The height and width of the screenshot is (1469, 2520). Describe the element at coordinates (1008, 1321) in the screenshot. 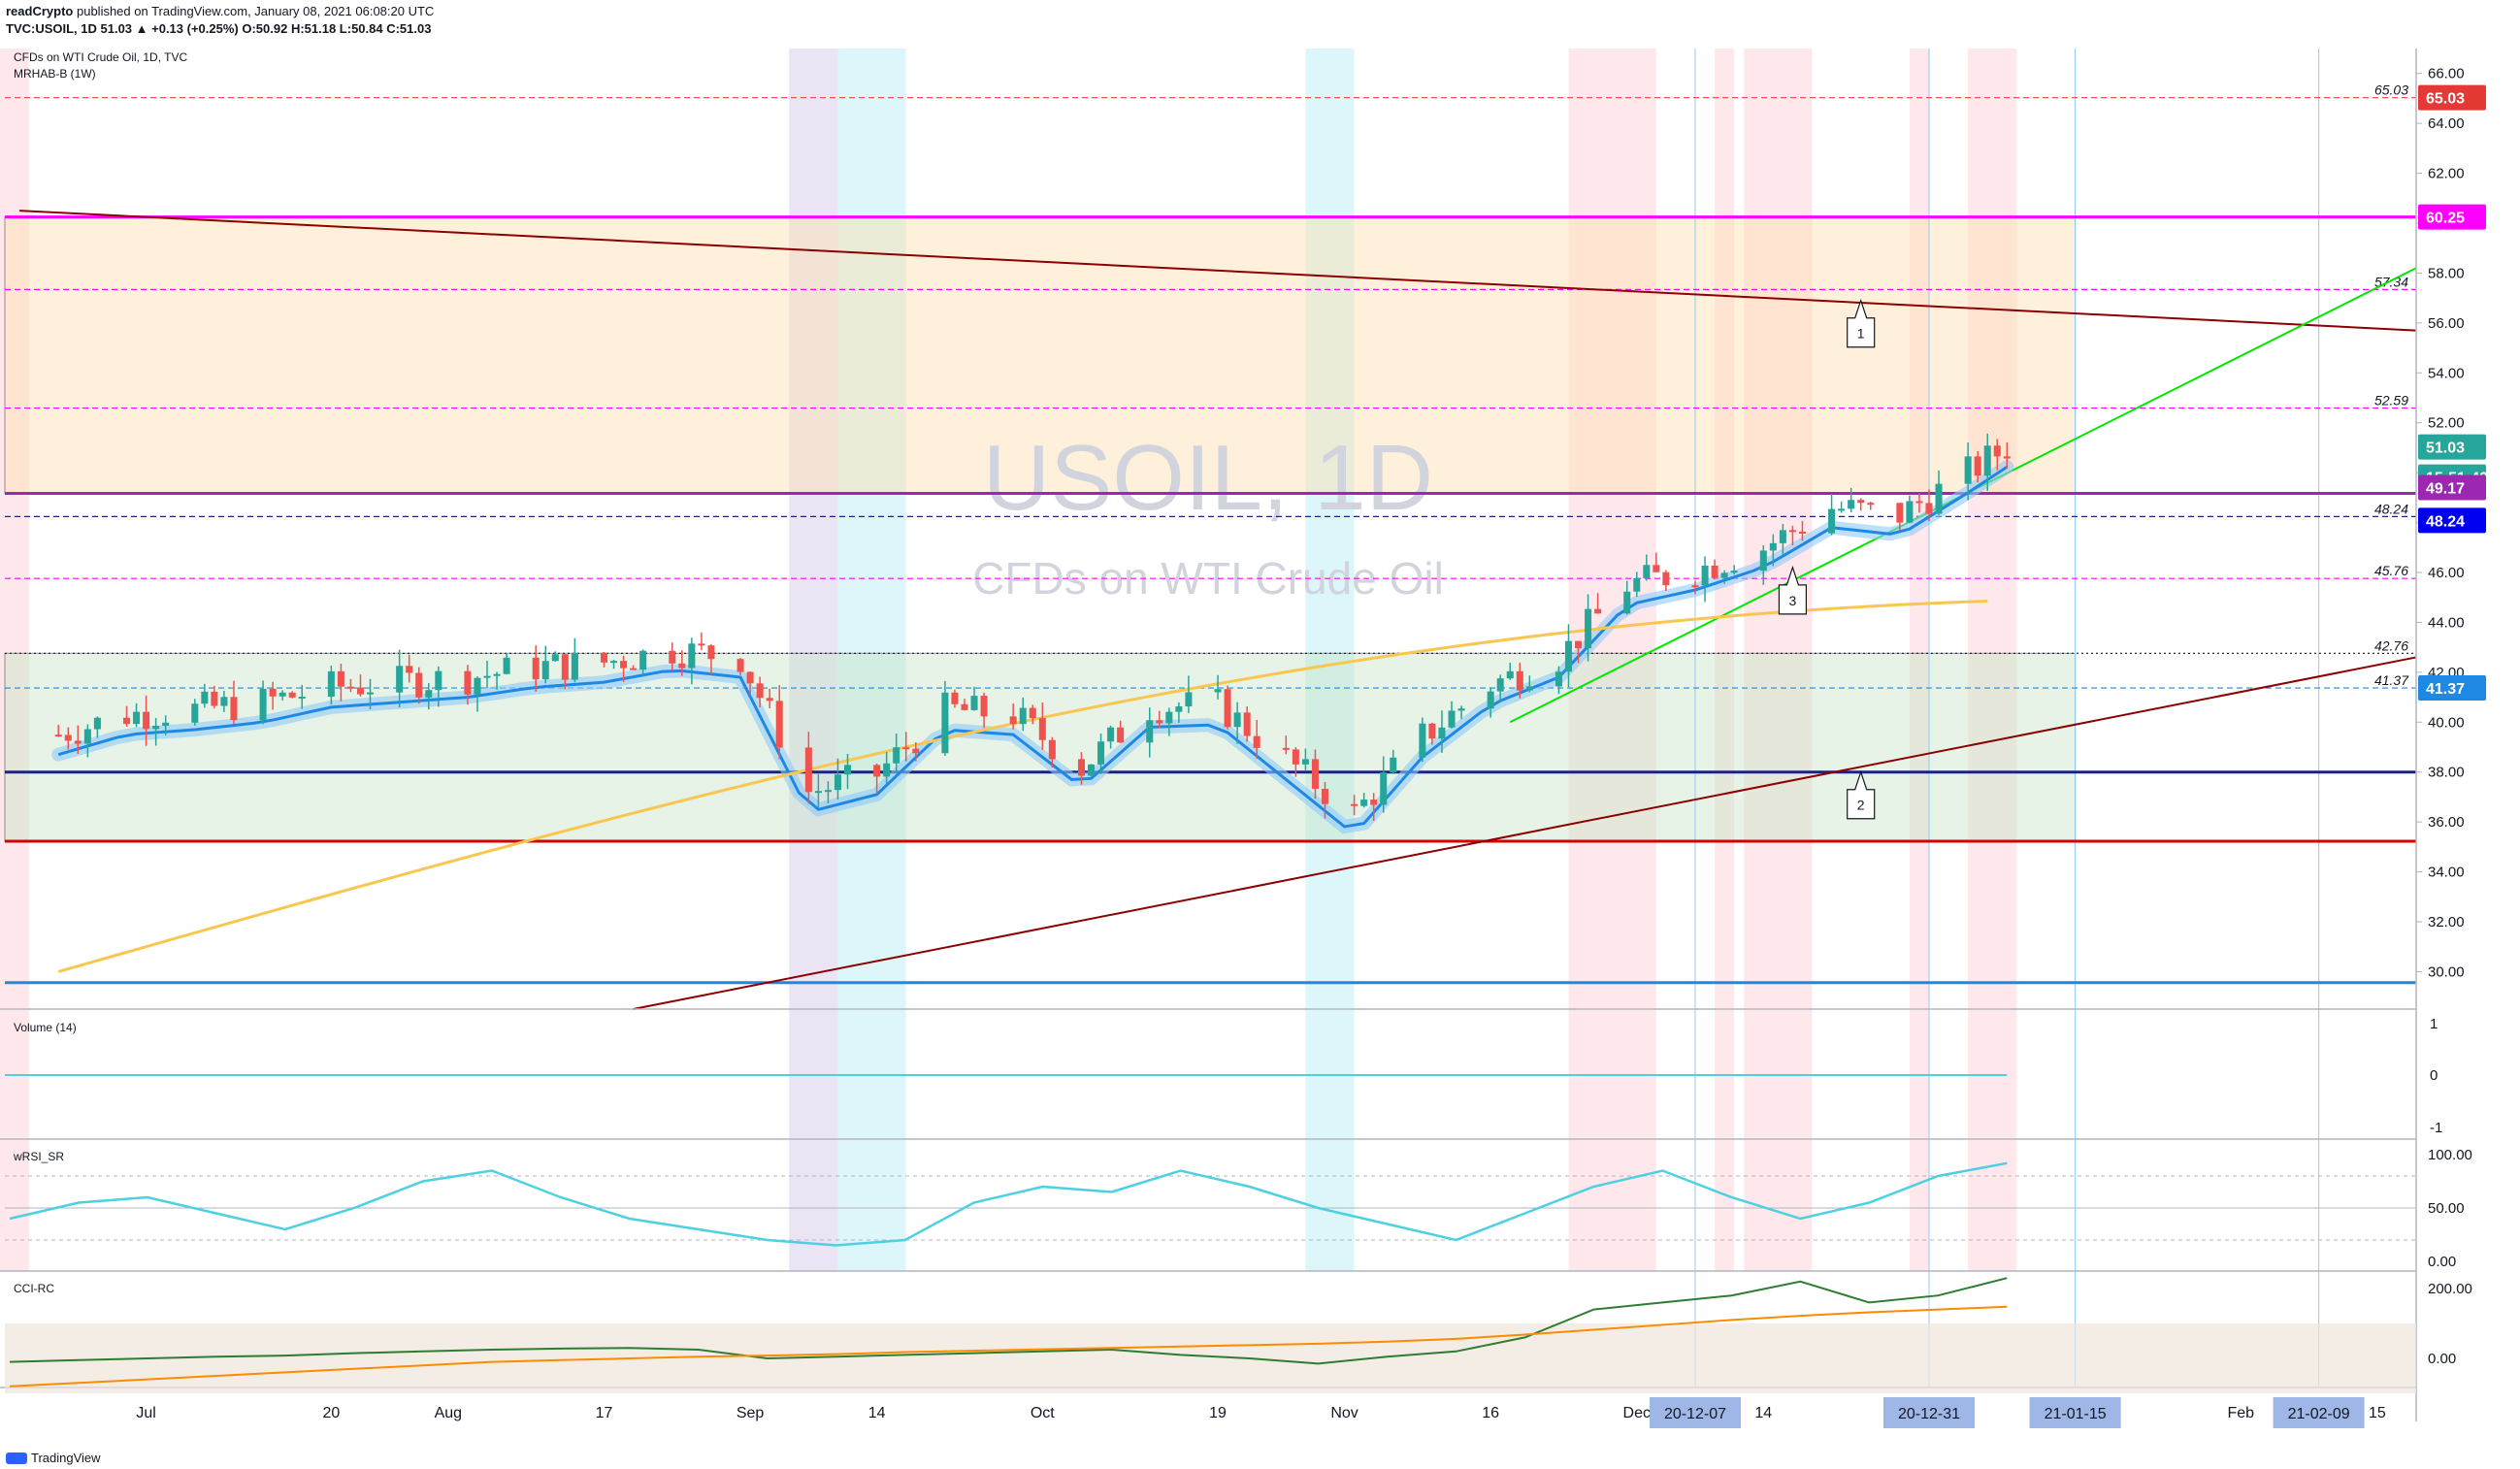

I see `cci-line` at that location.